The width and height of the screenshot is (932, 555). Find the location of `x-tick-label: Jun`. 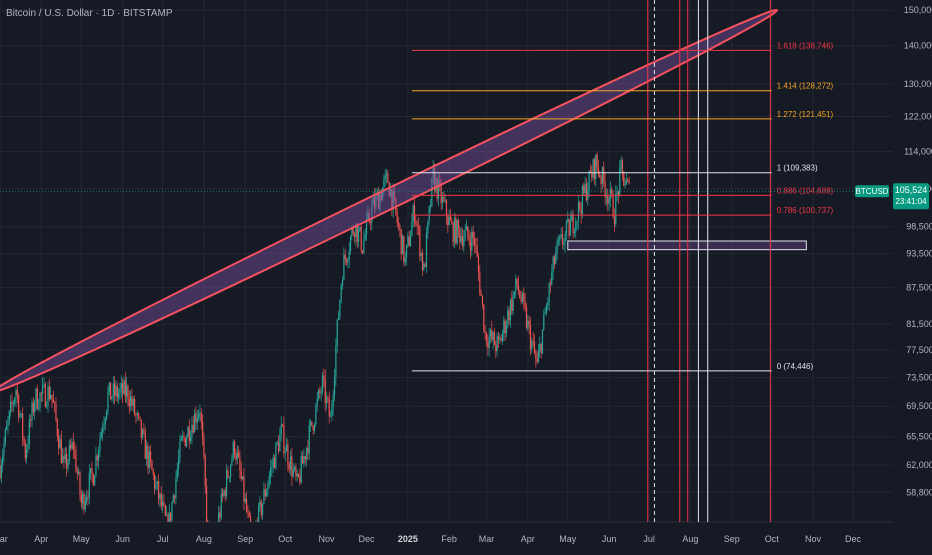

x-tick-label: Jun is located at coordinates (122, 539).